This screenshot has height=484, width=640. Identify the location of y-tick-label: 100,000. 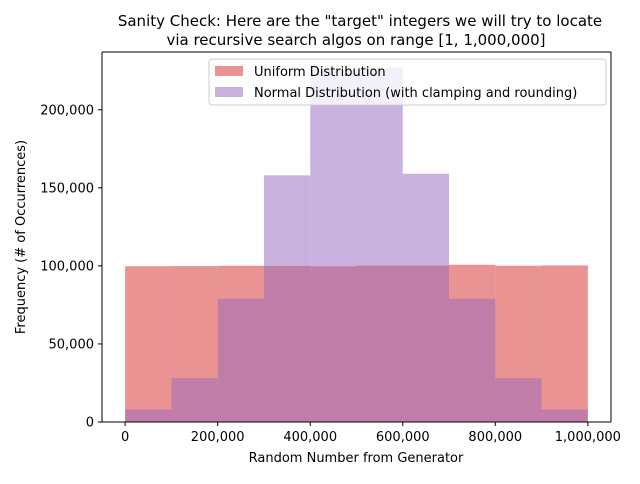
(67, 266).